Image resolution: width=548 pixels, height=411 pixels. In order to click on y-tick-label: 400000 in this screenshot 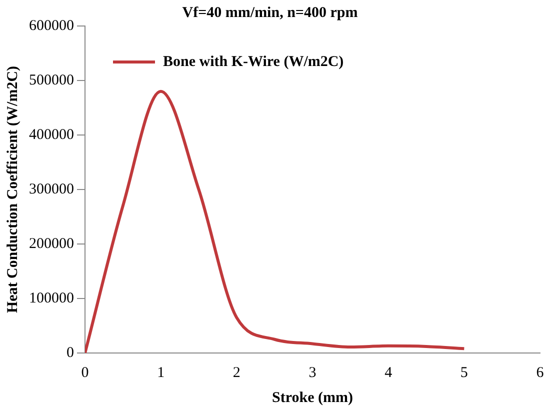, I will do `click(51, 134)`.